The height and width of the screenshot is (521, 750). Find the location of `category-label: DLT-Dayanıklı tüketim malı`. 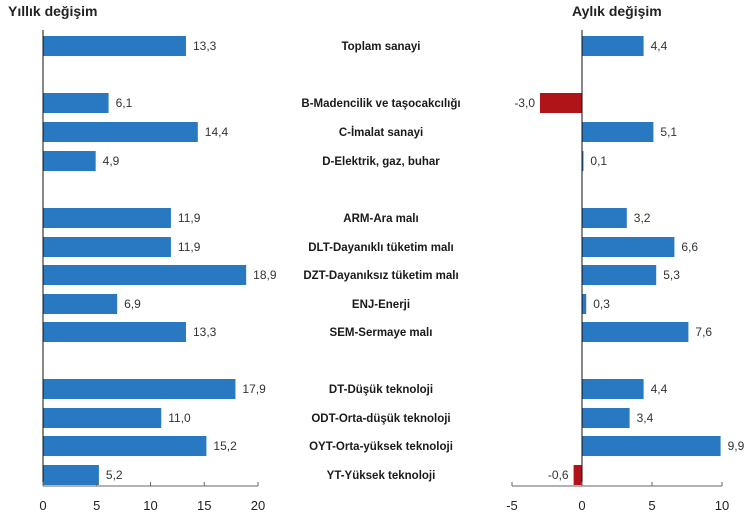

category-label: DLT-Dayanıklı tüketim malı is located at coordinates (381, 248).